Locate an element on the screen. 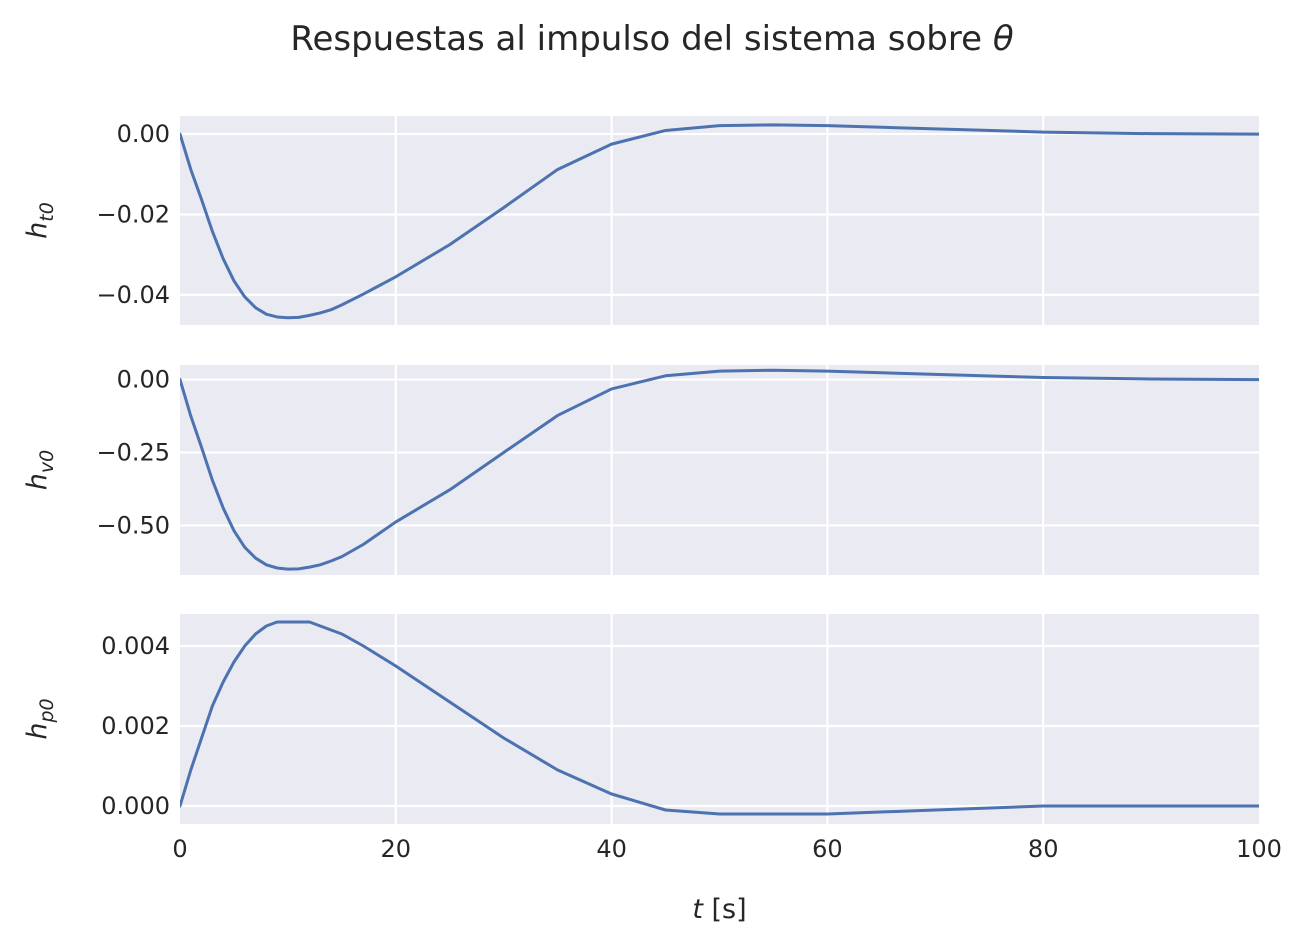 This screenshot has height=943, width=1308. y-tick-label: 0.000 is located at coordinates (135, 806).